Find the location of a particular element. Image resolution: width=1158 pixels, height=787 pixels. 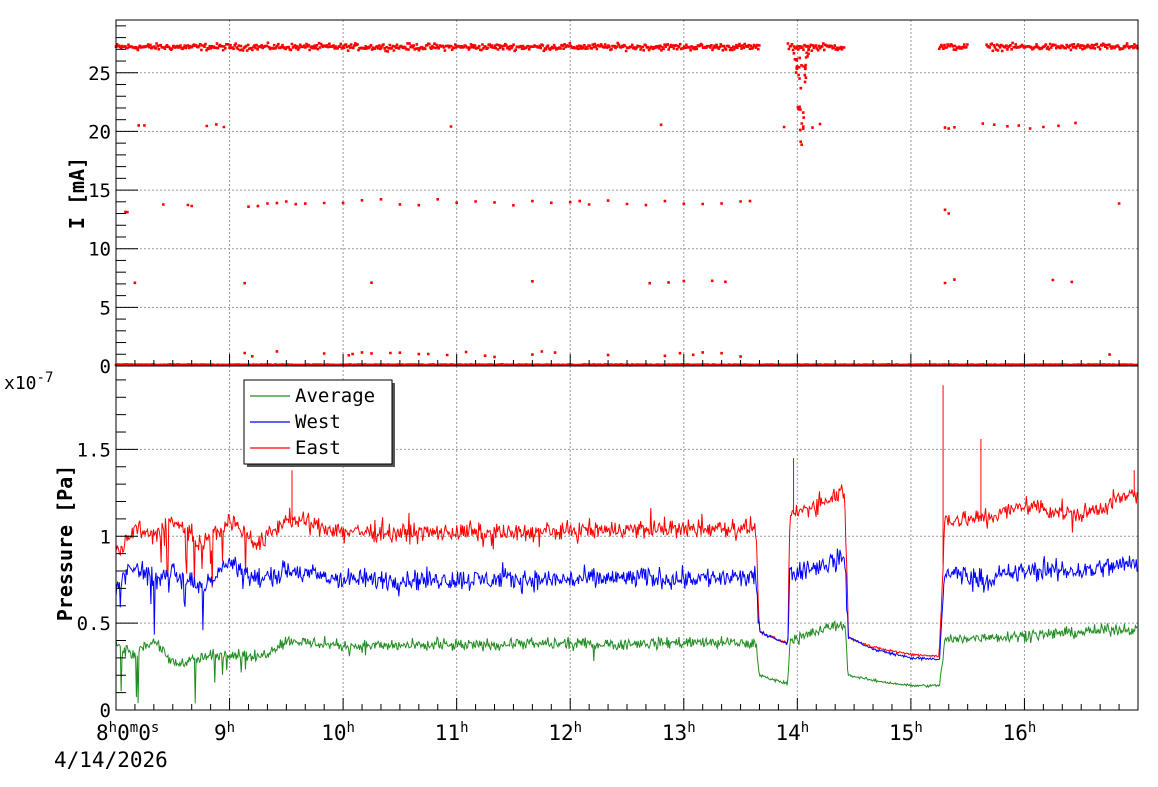

legend-label-east: East is located at coordinates (318, 448).